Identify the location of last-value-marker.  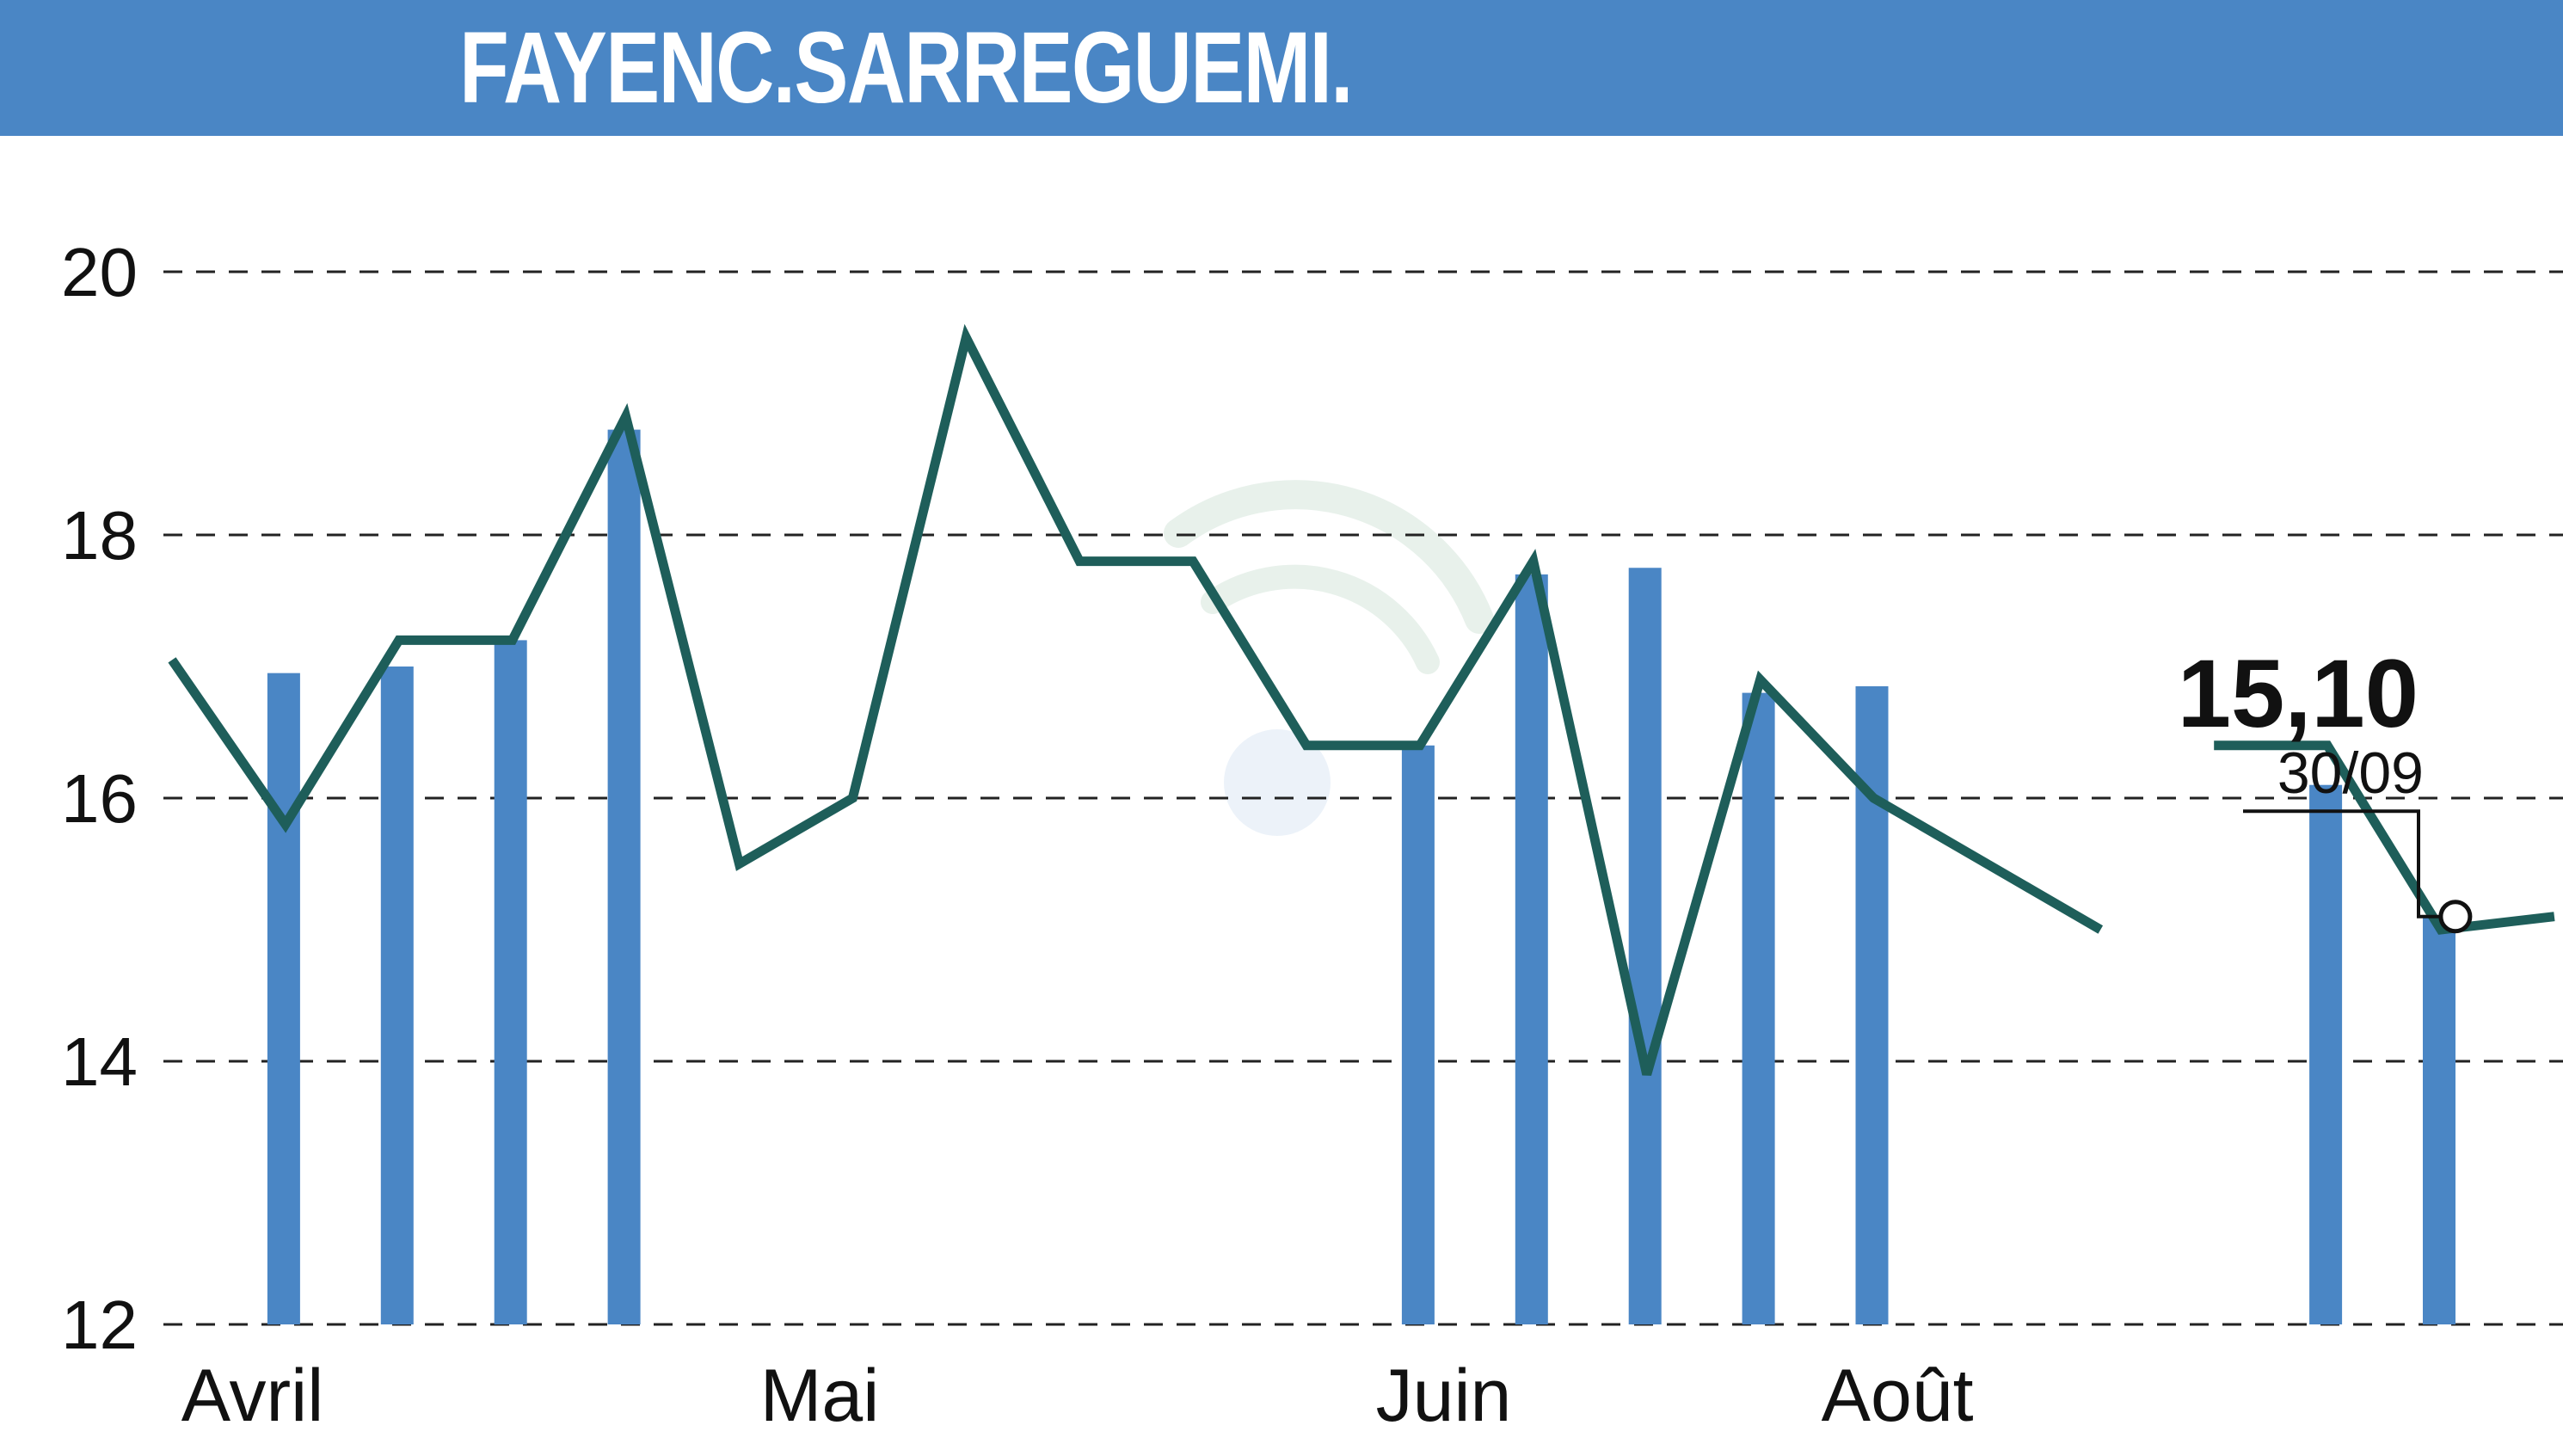
(2455, 917).